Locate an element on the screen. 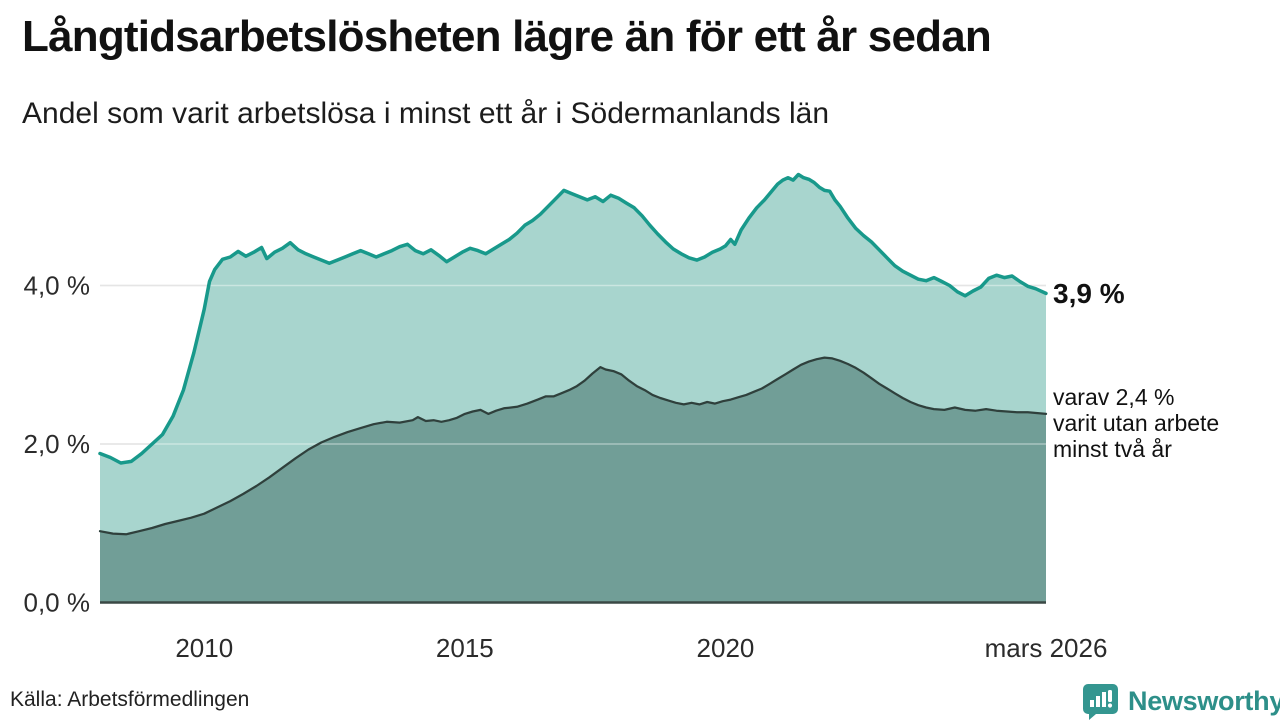 The height and width of the screenshot is (720, 1280). end-label-line-1: varav 2,4 % is located at coordinates (1114, 397).